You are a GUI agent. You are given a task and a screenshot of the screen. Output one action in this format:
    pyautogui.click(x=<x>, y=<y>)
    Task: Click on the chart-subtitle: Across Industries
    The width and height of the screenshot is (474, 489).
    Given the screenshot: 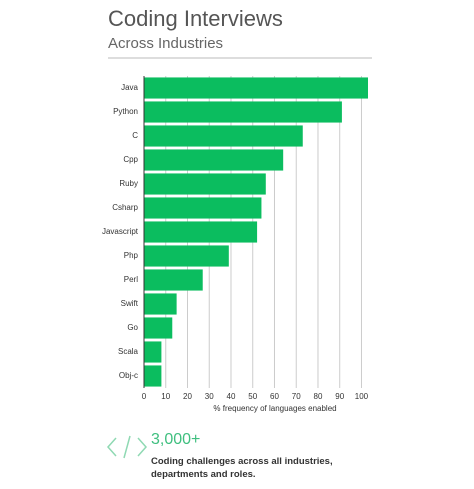 What is the action you would take?
    pyautogui.click(x=165, y=43)
    